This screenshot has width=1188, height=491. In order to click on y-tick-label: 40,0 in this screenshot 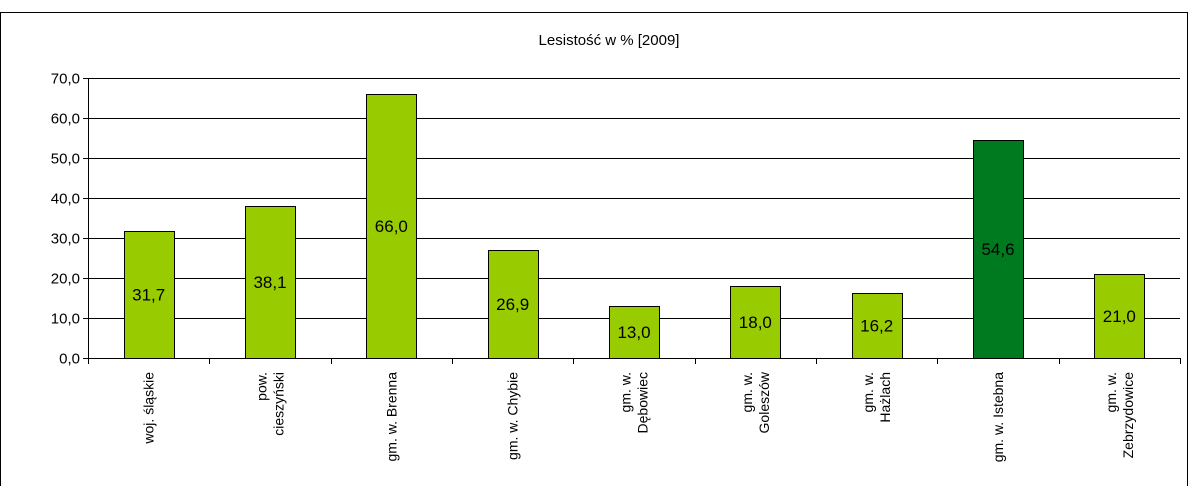, I will do `click(65, 199)`.